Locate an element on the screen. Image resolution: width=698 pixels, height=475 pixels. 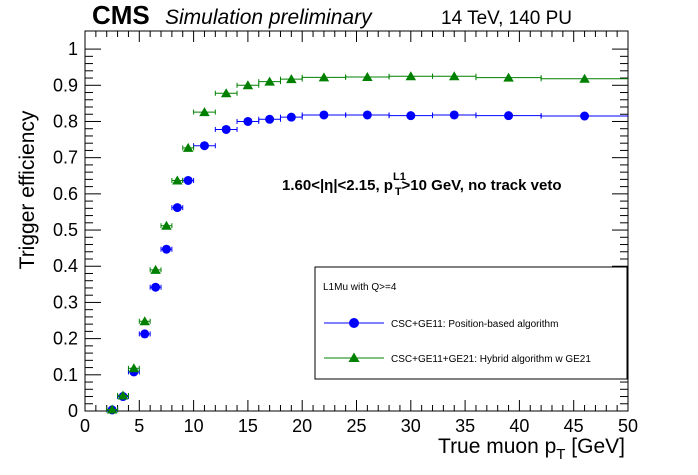
y-tick-label: 0.6 is located at coordinates (65, 194).